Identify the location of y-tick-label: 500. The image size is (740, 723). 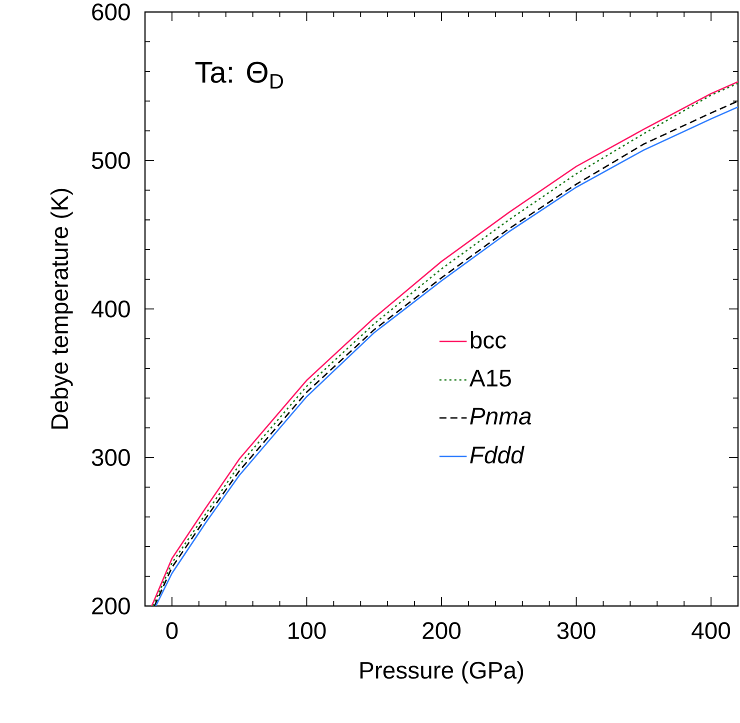
(111, 160).